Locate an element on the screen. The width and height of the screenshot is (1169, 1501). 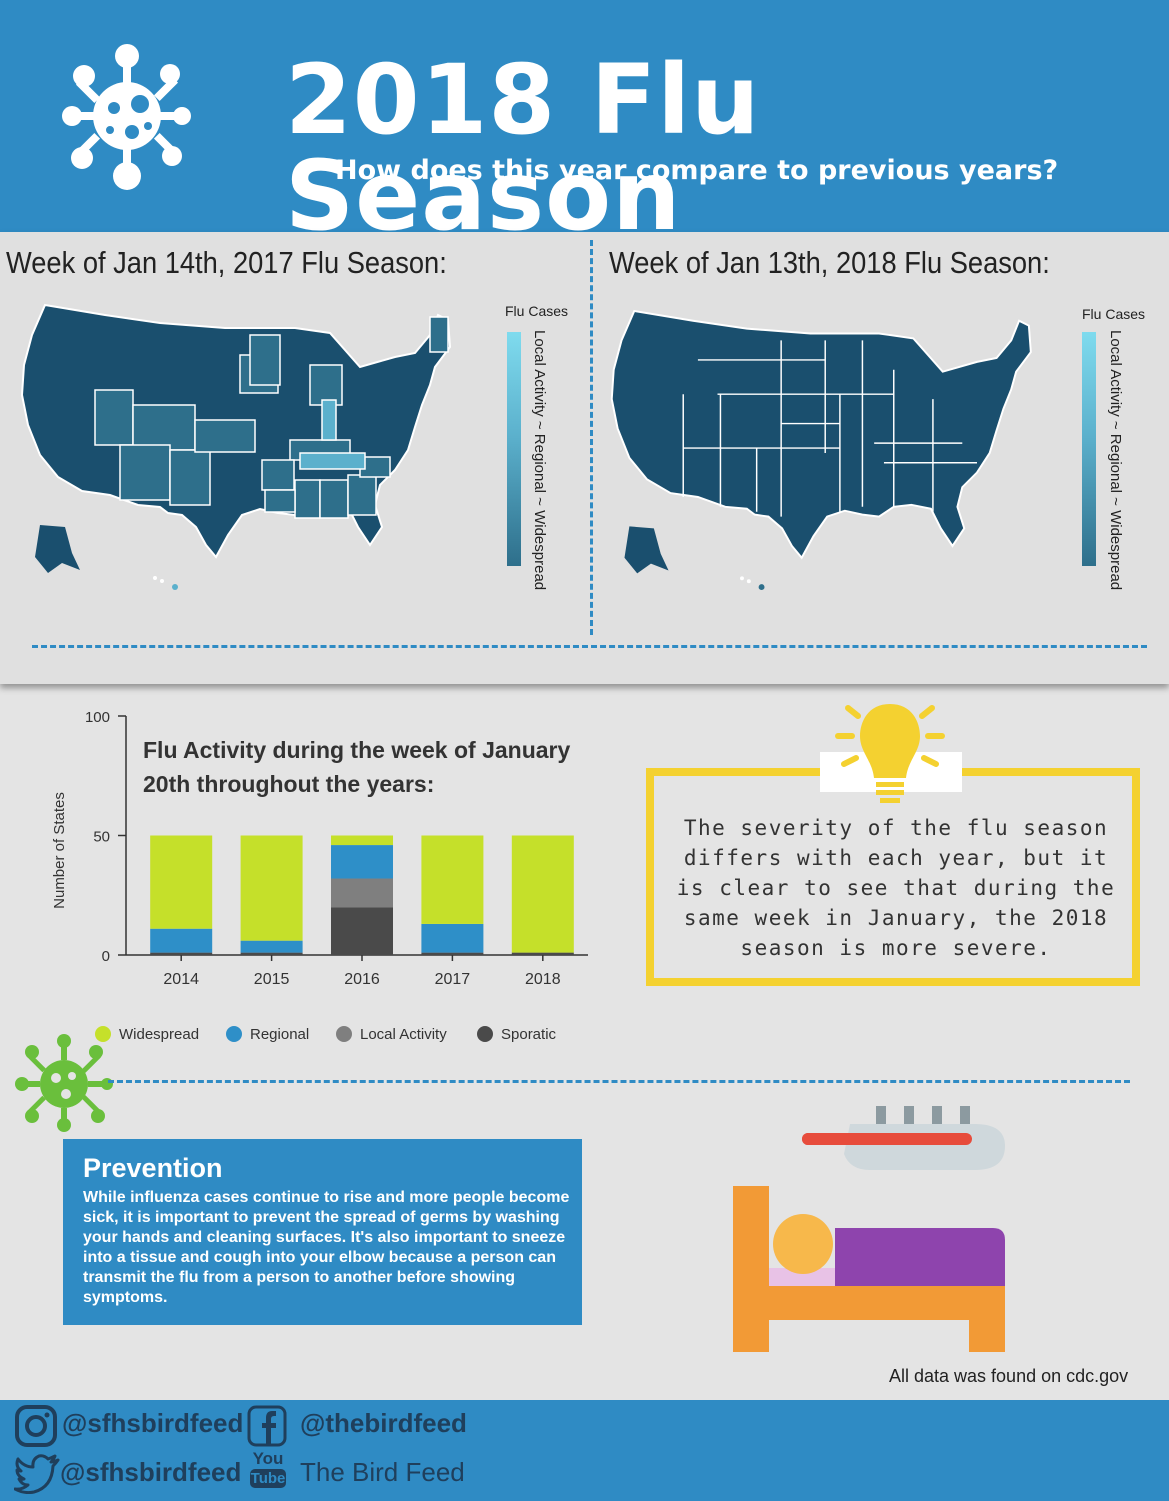
legend-swatch-local-activity is located at coordinates (344, 1034).